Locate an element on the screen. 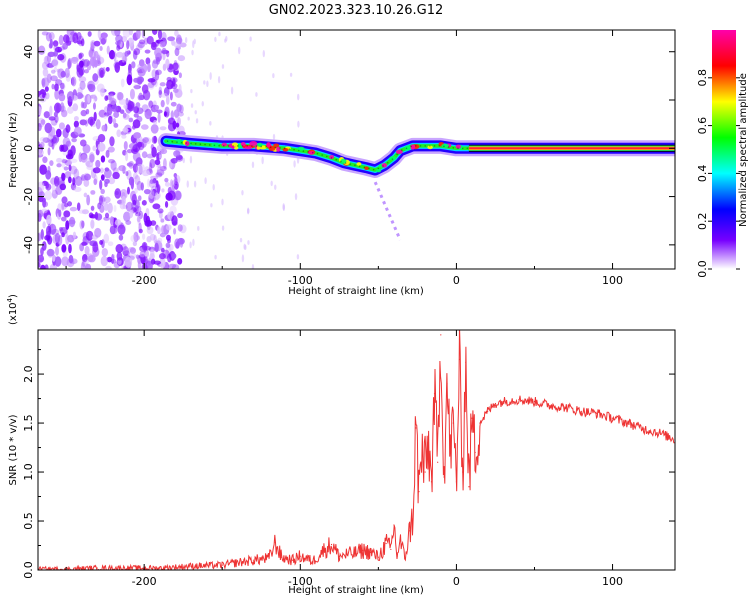 The image size is (750, 600). y-tick-label: 1.0 is located at coordinates (28, 472).